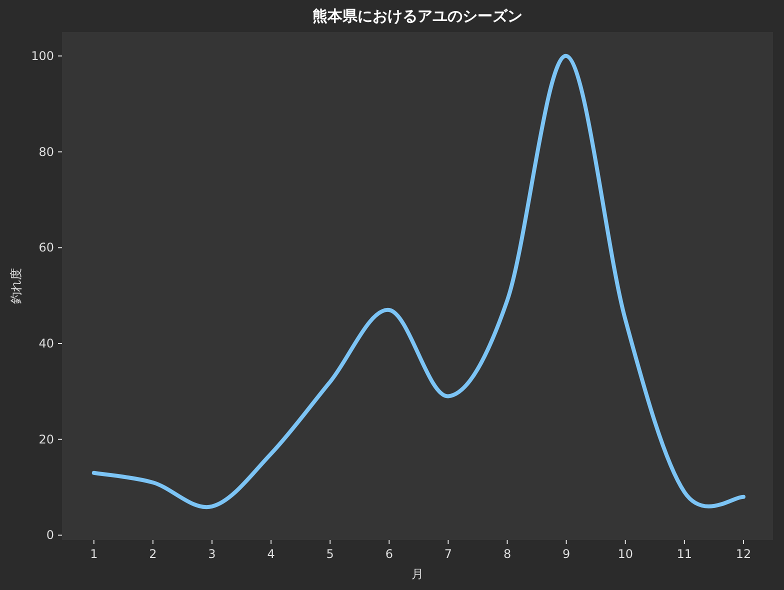 The image size is (784, 590). Describe the element at coordinates (212, 554) in the screenshot. I see `x-tick-label: 3` at that location.